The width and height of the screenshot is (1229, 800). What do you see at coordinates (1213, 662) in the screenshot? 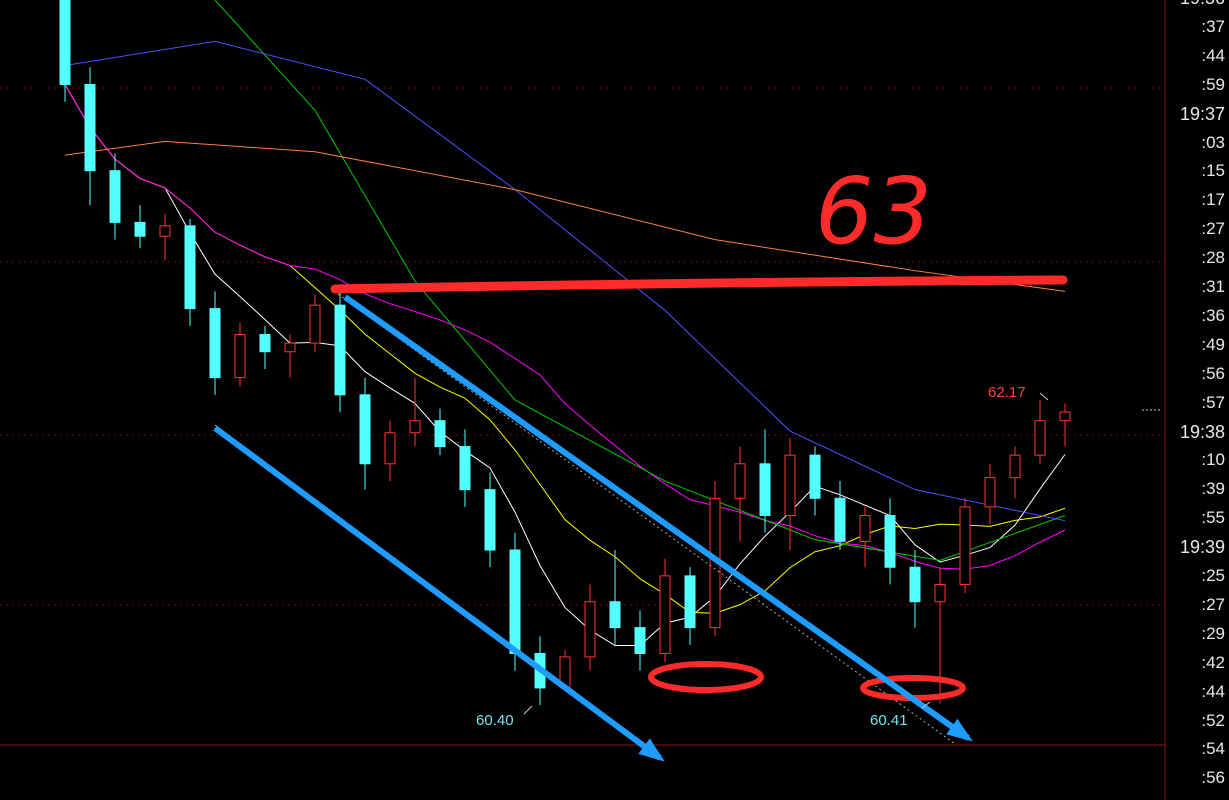
I see `time-axis-label: :42` at bounding box center [1213, 662].